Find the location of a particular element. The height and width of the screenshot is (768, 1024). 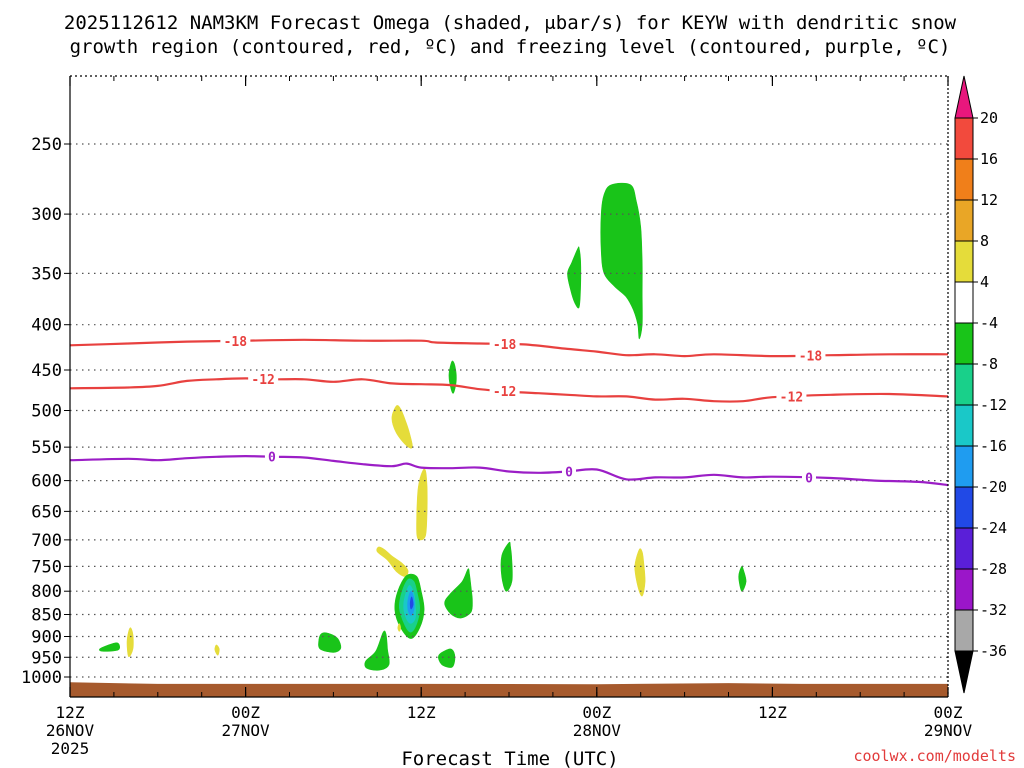

colorbar-label: -8 is located at coordinates (989, 364).